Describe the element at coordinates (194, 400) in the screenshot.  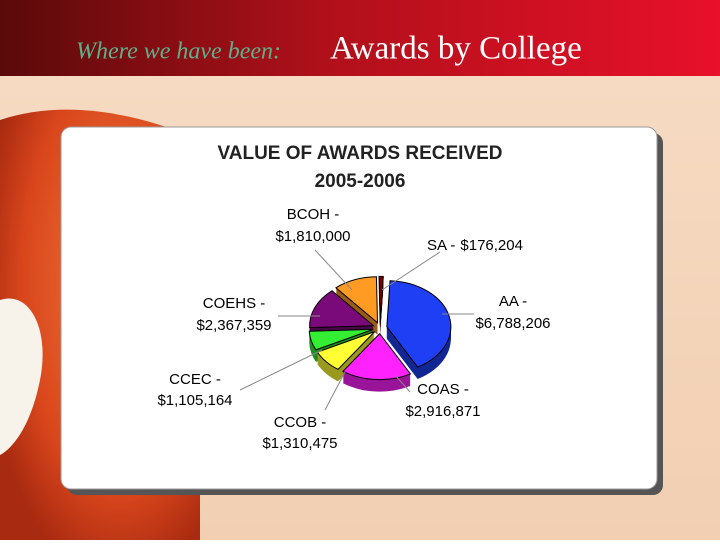
I see `value-label: $1,105,164` at that location.